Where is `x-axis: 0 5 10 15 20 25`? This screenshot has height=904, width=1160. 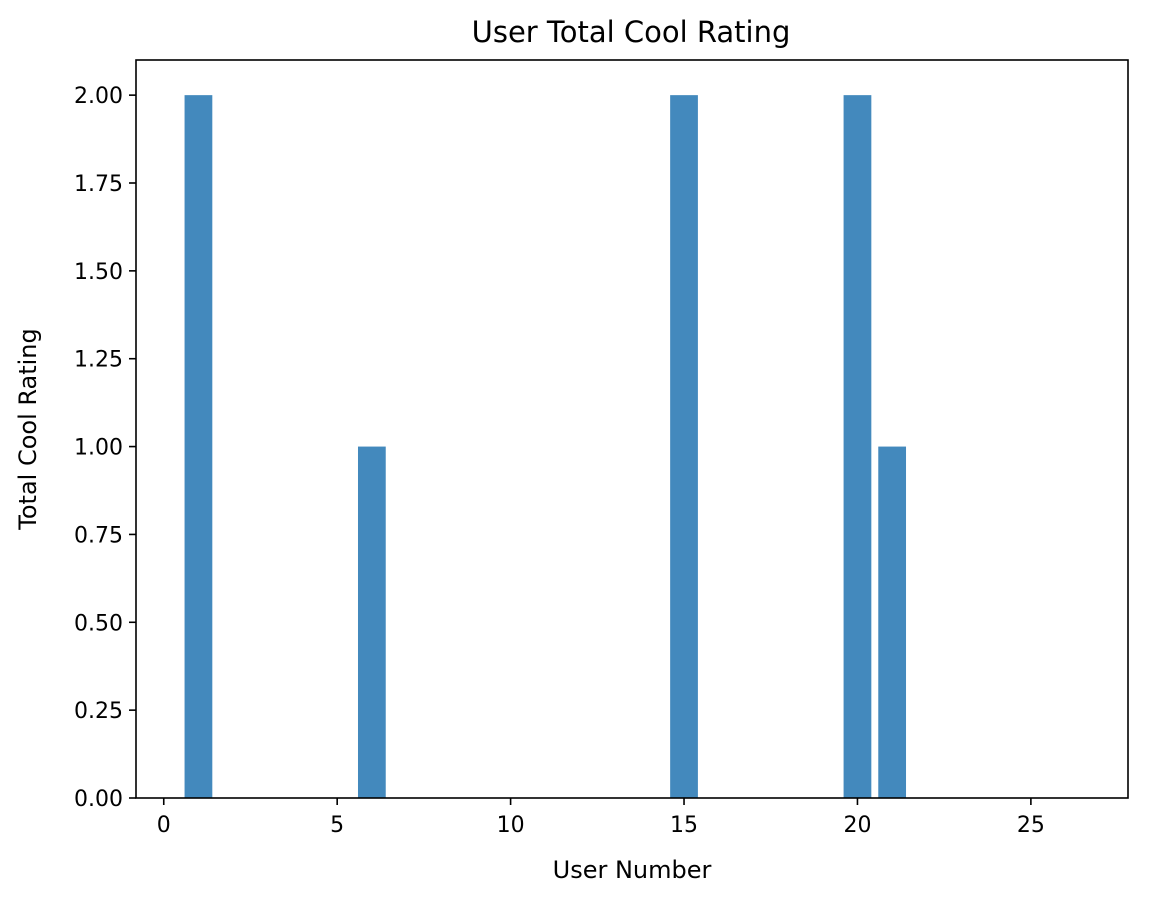
x-axis: 0 5 10 15 20 25 is located at coordinates (601, 818).